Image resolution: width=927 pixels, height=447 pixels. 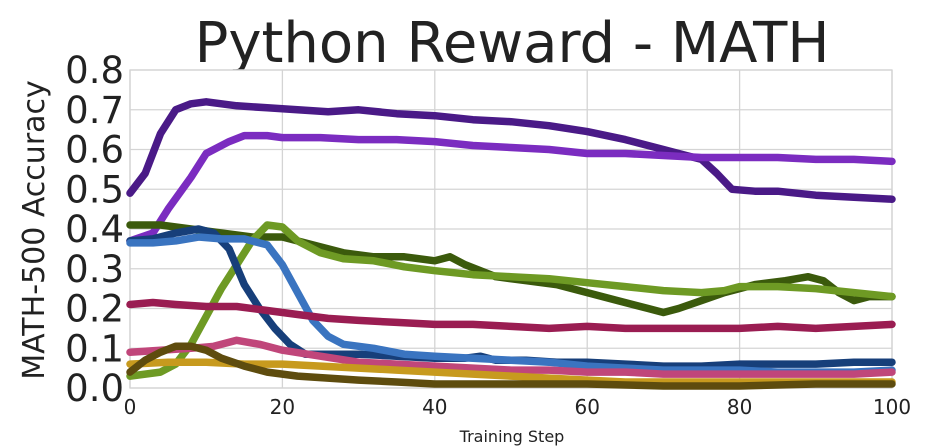 I want to click on y-tick-label: 0.5, so click(x=94, y=189).